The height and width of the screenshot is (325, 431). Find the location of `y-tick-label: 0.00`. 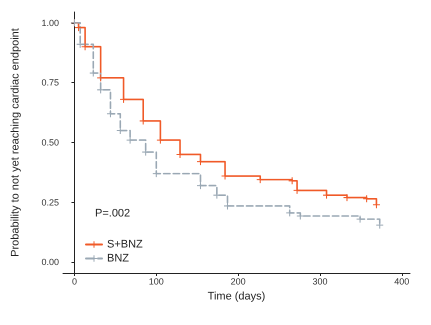

y-tick-label: 0.00 is located at coordinates (50, 262).